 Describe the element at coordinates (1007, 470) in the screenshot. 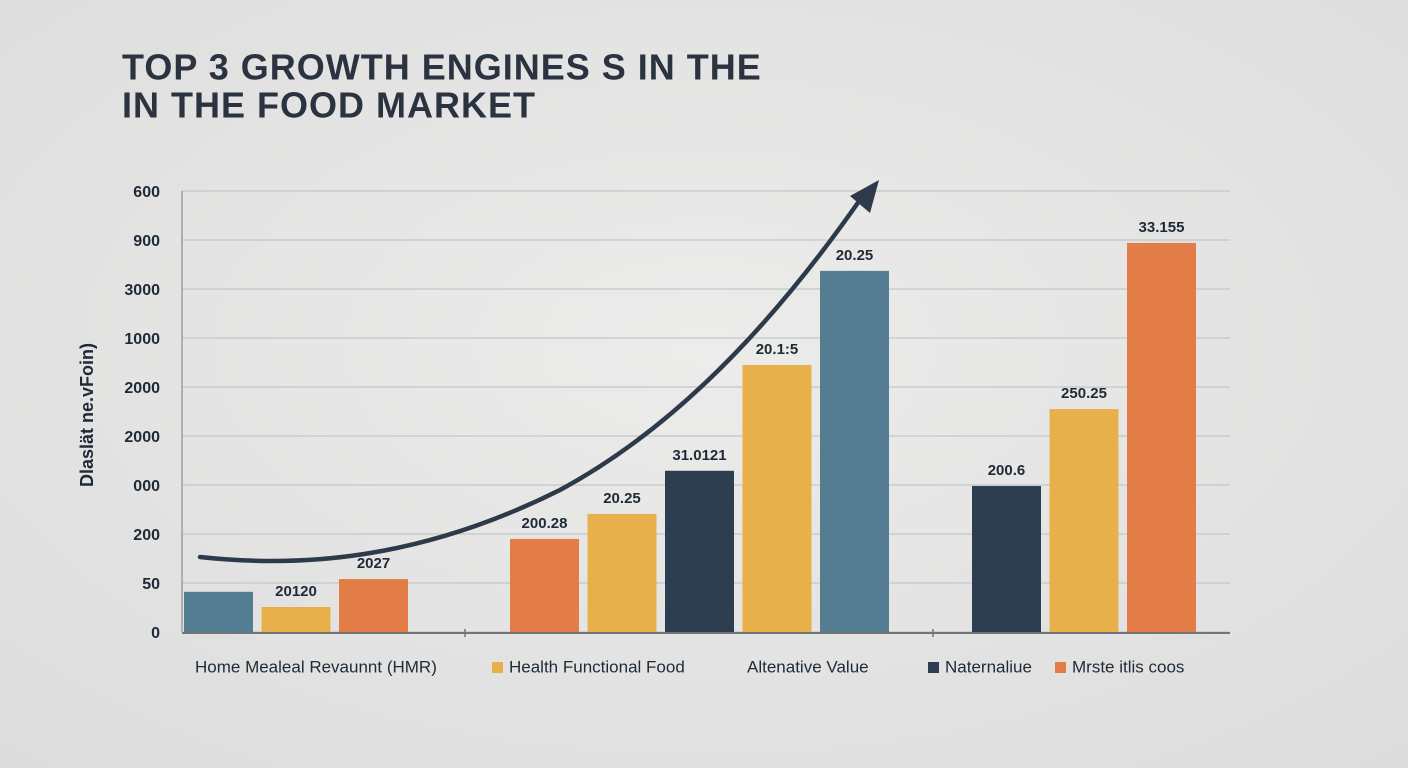

I see `value-label: 200.6` at that location.